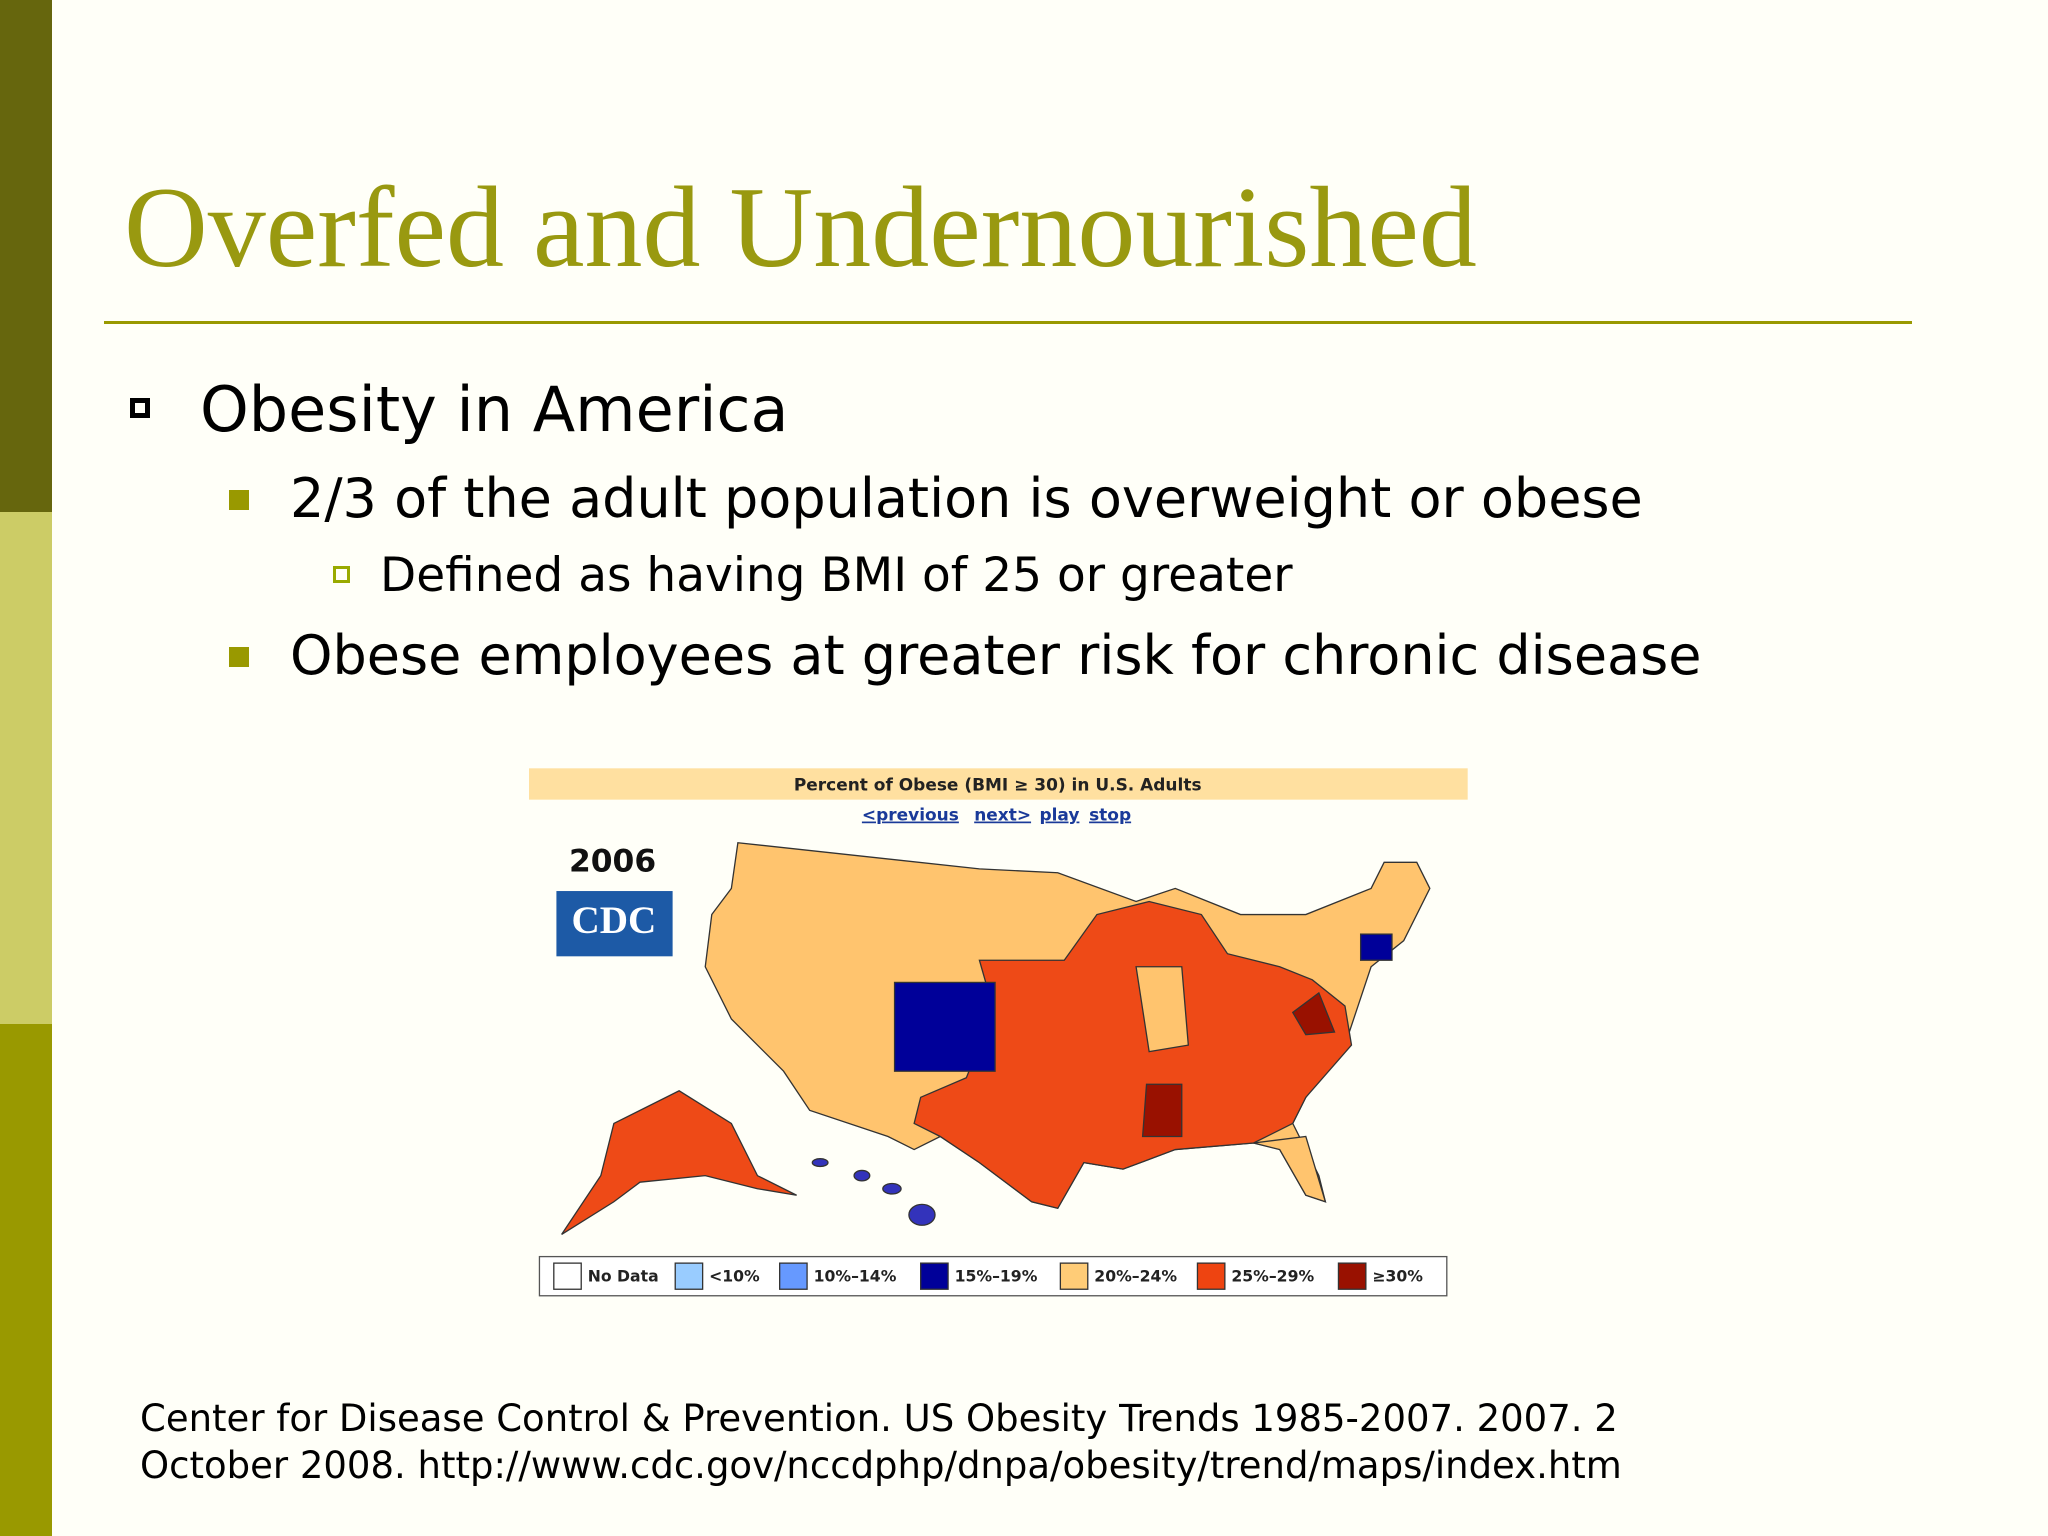 The height and width of the screenshot is (1536, 2048). I want to click on legend-label: 15%–19%, so click(996, 1275).